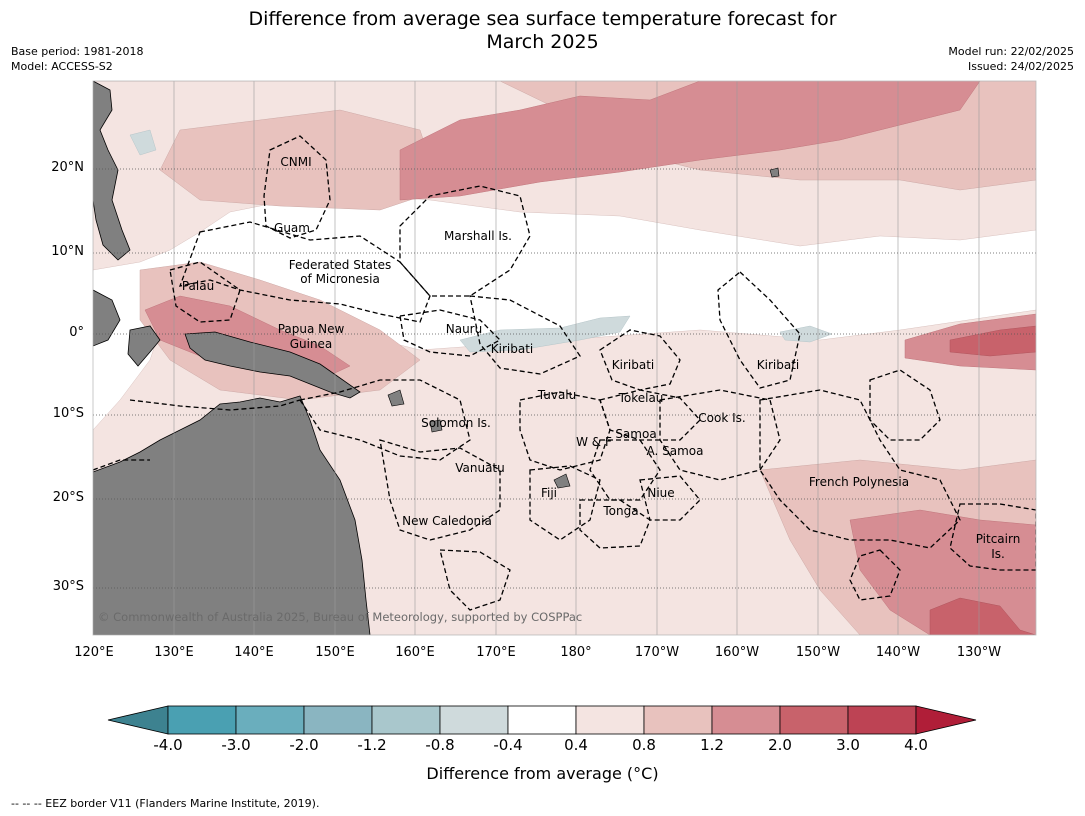 This screenshot has width=1085, height=816. Describe the element at coordinates (77, 51) in the screenshot. I see `base-period: Base period: 1981-2018` at that location.